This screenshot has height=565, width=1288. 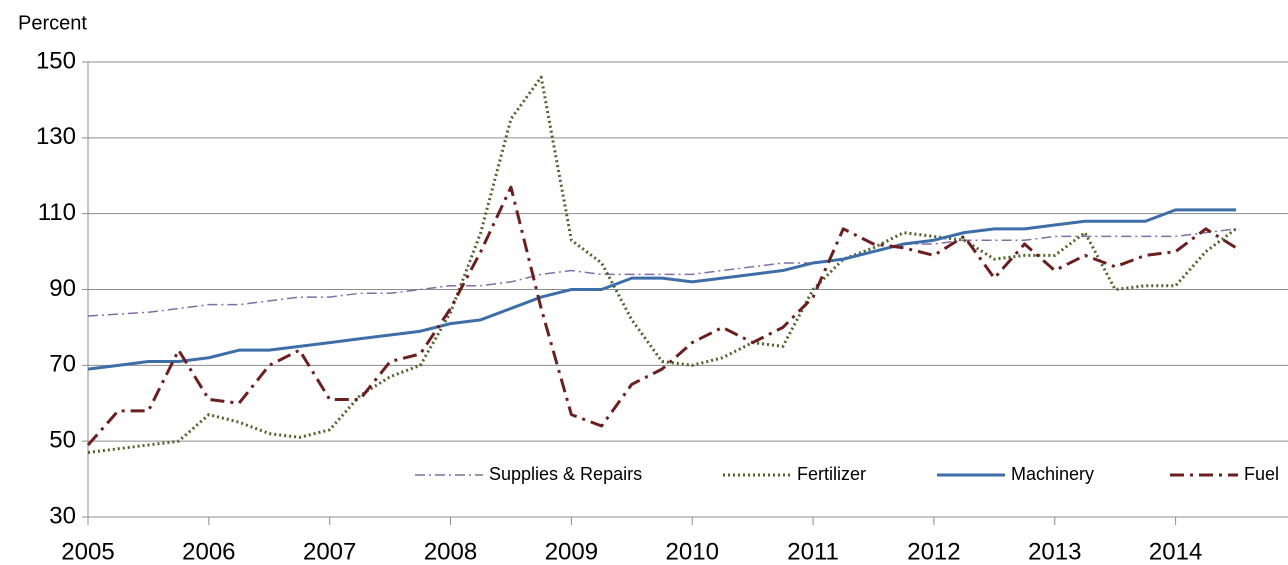 I want to click on y-tick-label: 130, so click(x=56, y=136).